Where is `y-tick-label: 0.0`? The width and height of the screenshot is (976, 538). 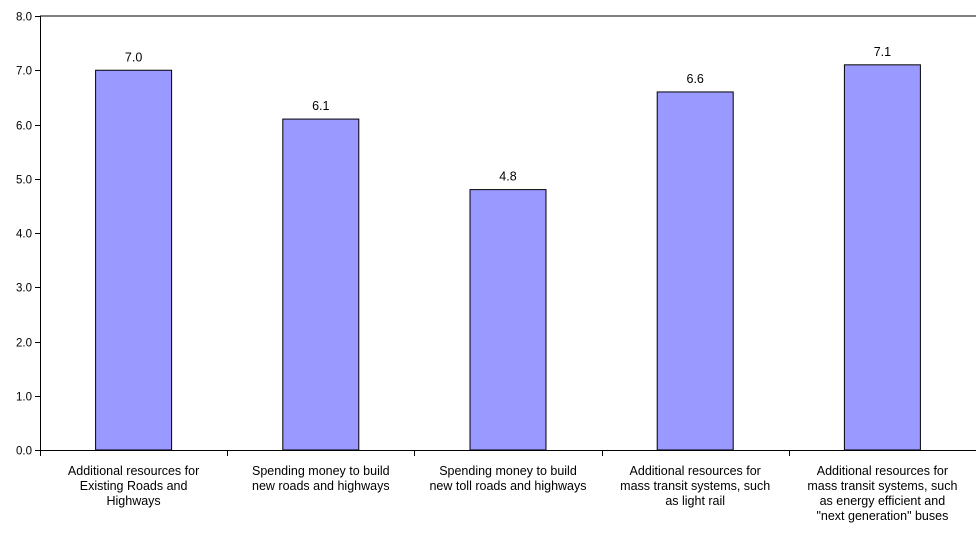 y-tick-label: 0.0 is located at coordinates (24, 452).